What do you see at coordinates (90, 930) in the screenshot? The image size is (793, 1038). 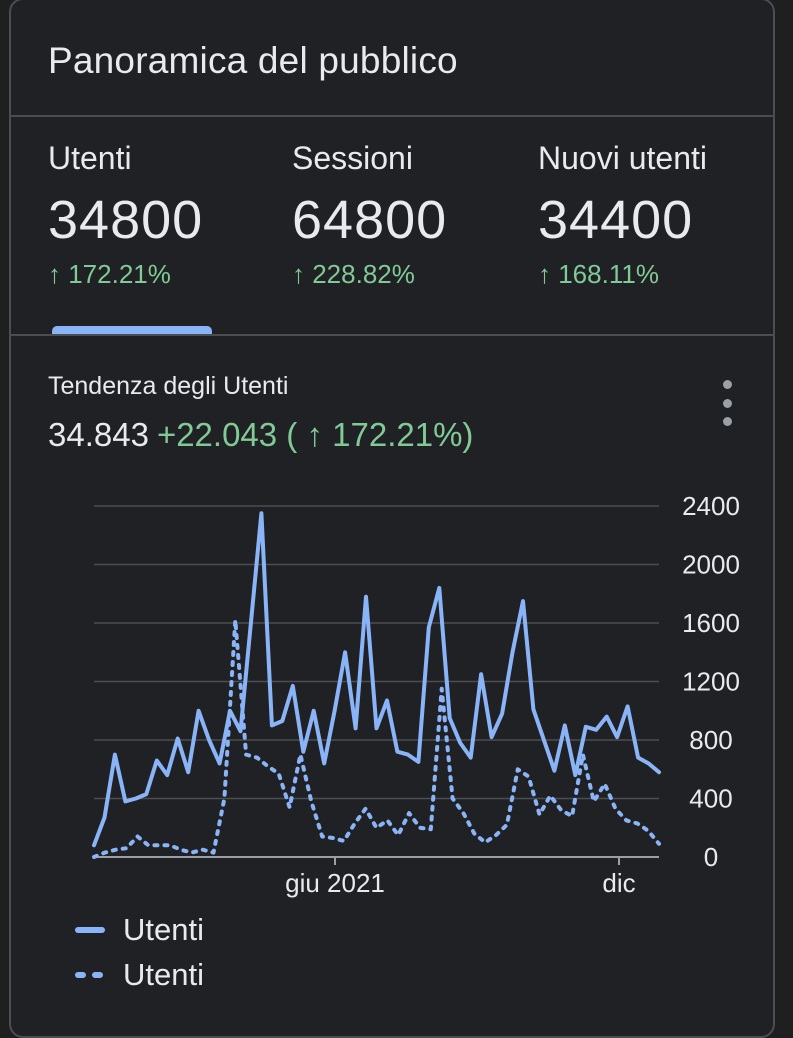 I see `legend-solid-swatch` at bounding box center [90, 930].